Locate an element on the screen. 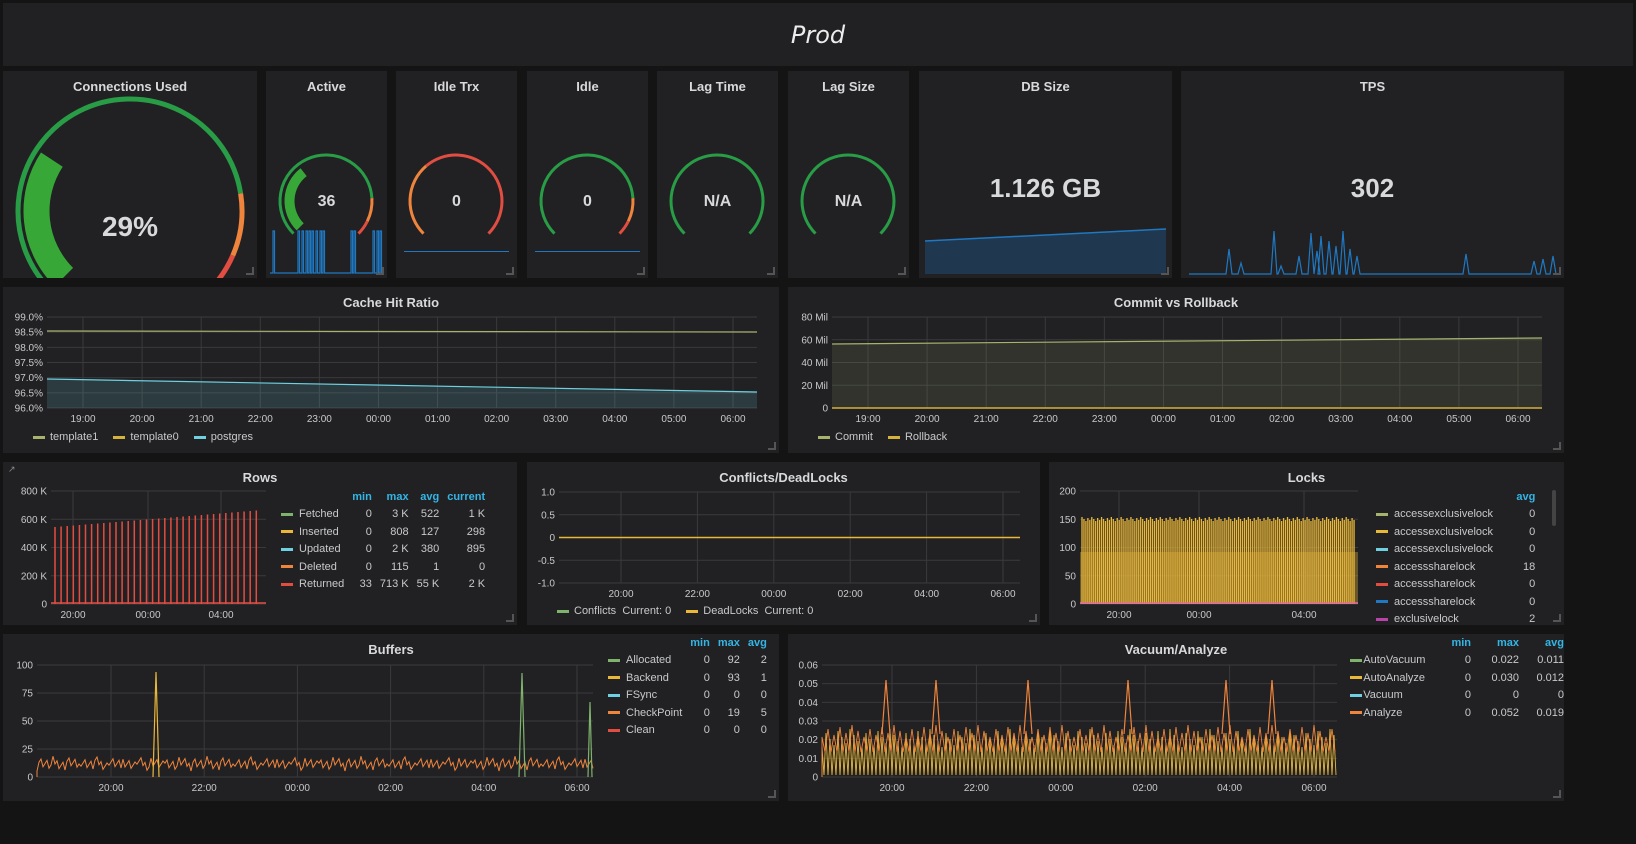  legend-row: Deleted 0 115 1 0 is located at coordinates (383, 567).